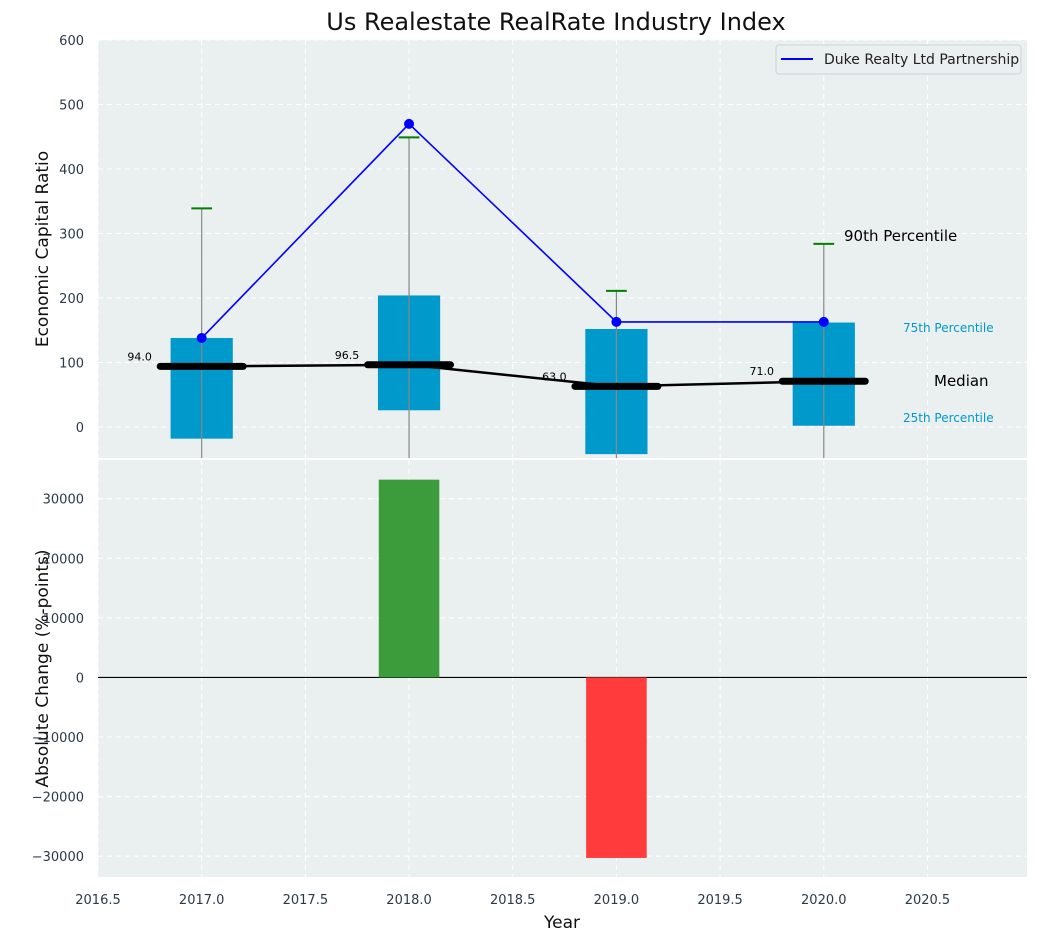  What do you see at coordinates (80, 678) in the screenshot?
I see `bottom-y-tick-label: 0` at bounding box center [80, 678].